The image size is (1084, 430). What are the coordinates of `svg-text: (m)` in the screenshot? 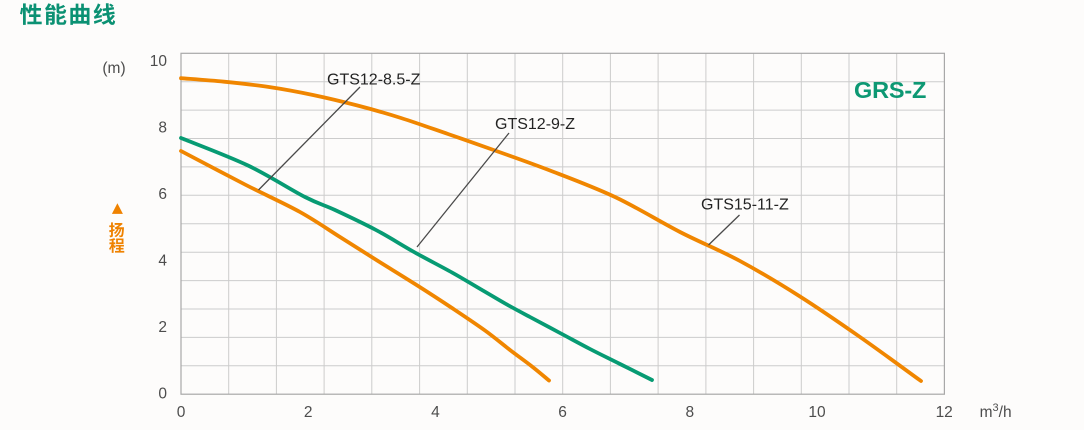 It's located at (113, 68).